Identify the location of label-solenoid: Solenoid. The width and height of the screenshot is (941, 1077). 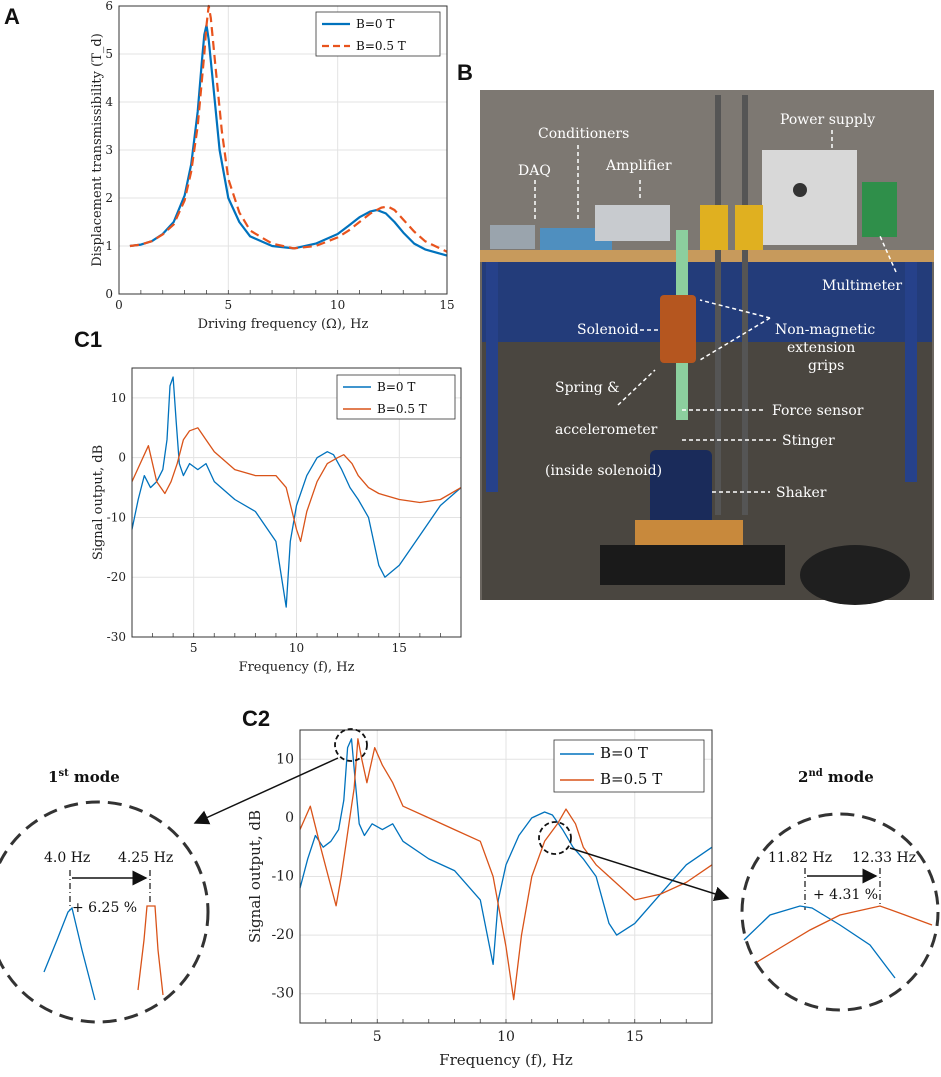
(608, 330).